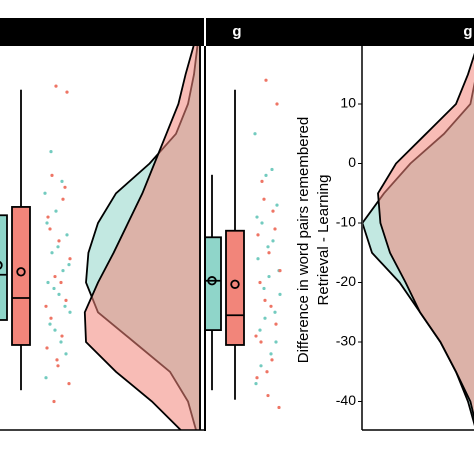 The height and width of the screenshot is (474, 474). I want to click on y-tick-label: -10, so click(346, 222).